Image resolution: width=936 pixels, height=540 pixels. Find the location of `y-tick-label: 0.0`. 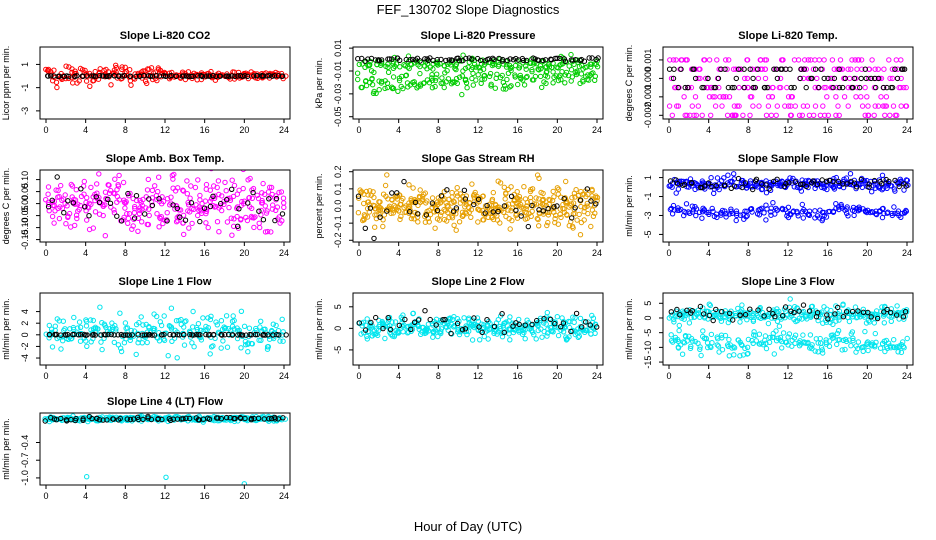

y-tick-label: 0.0 is located at coordinates (338, 206).